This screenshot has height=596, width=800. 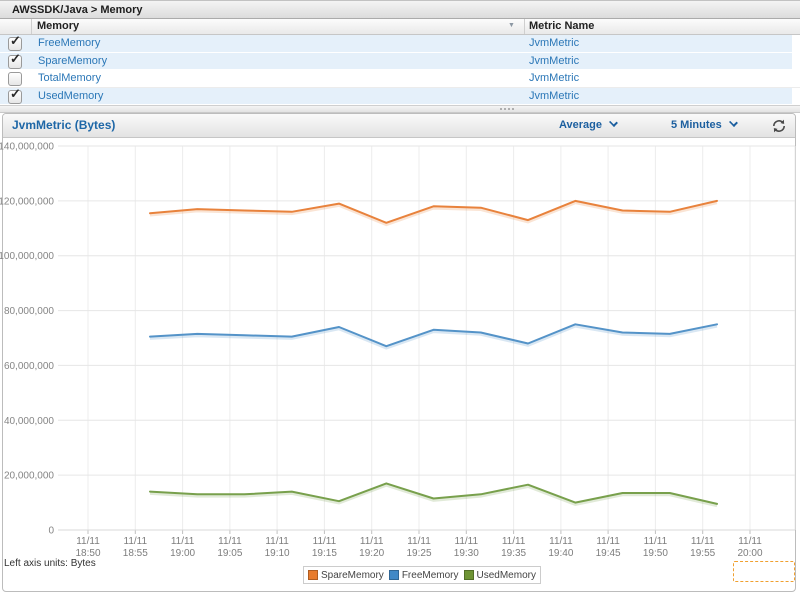 What do you see at coordinates (29, 366) in the screenshot?
I see `svg-text: 60,000,000` at bounding box center [29, 366].